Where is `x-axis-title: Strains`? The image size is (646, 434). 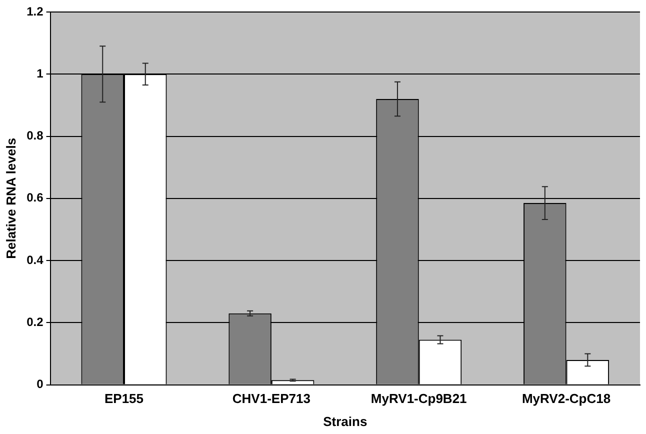
x-axis-title: Strains is located at coordinates (345, 421).